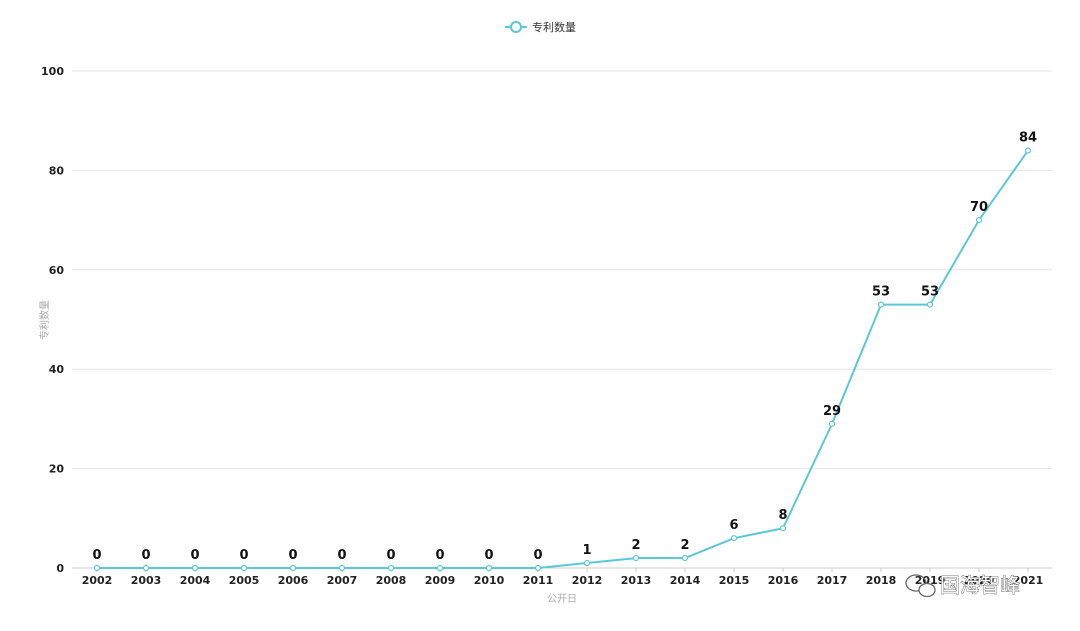 This screenshot has height=631, width=1080. What do you see at coordinates (783, 580) in the screenshot?
I see `x-tick-label: 2016` at bounding box center [783, 580].